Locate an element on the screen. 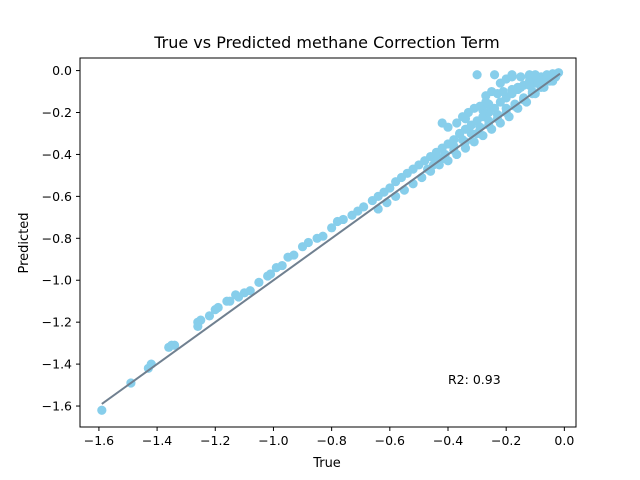 The height and width of the screenshot is (480, 640). y-tick-label: −0.4 is located at coordinates (57, 154).